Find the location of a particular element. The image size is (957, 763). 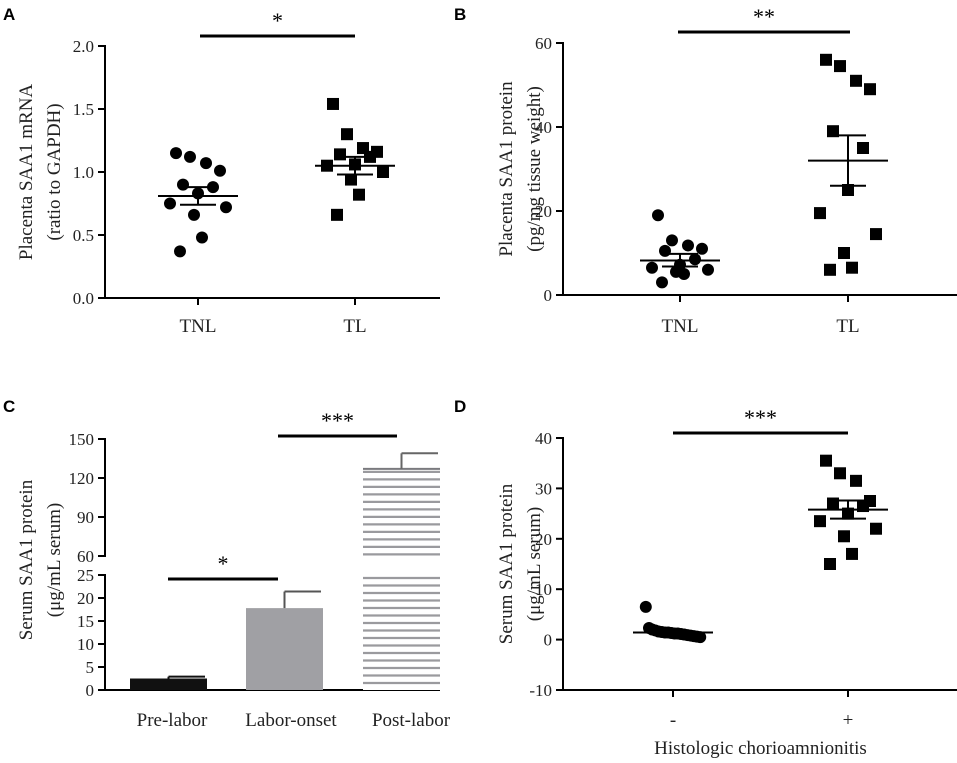

pc-x-tick-label: Post-labor is located at coordinates (411, 720).